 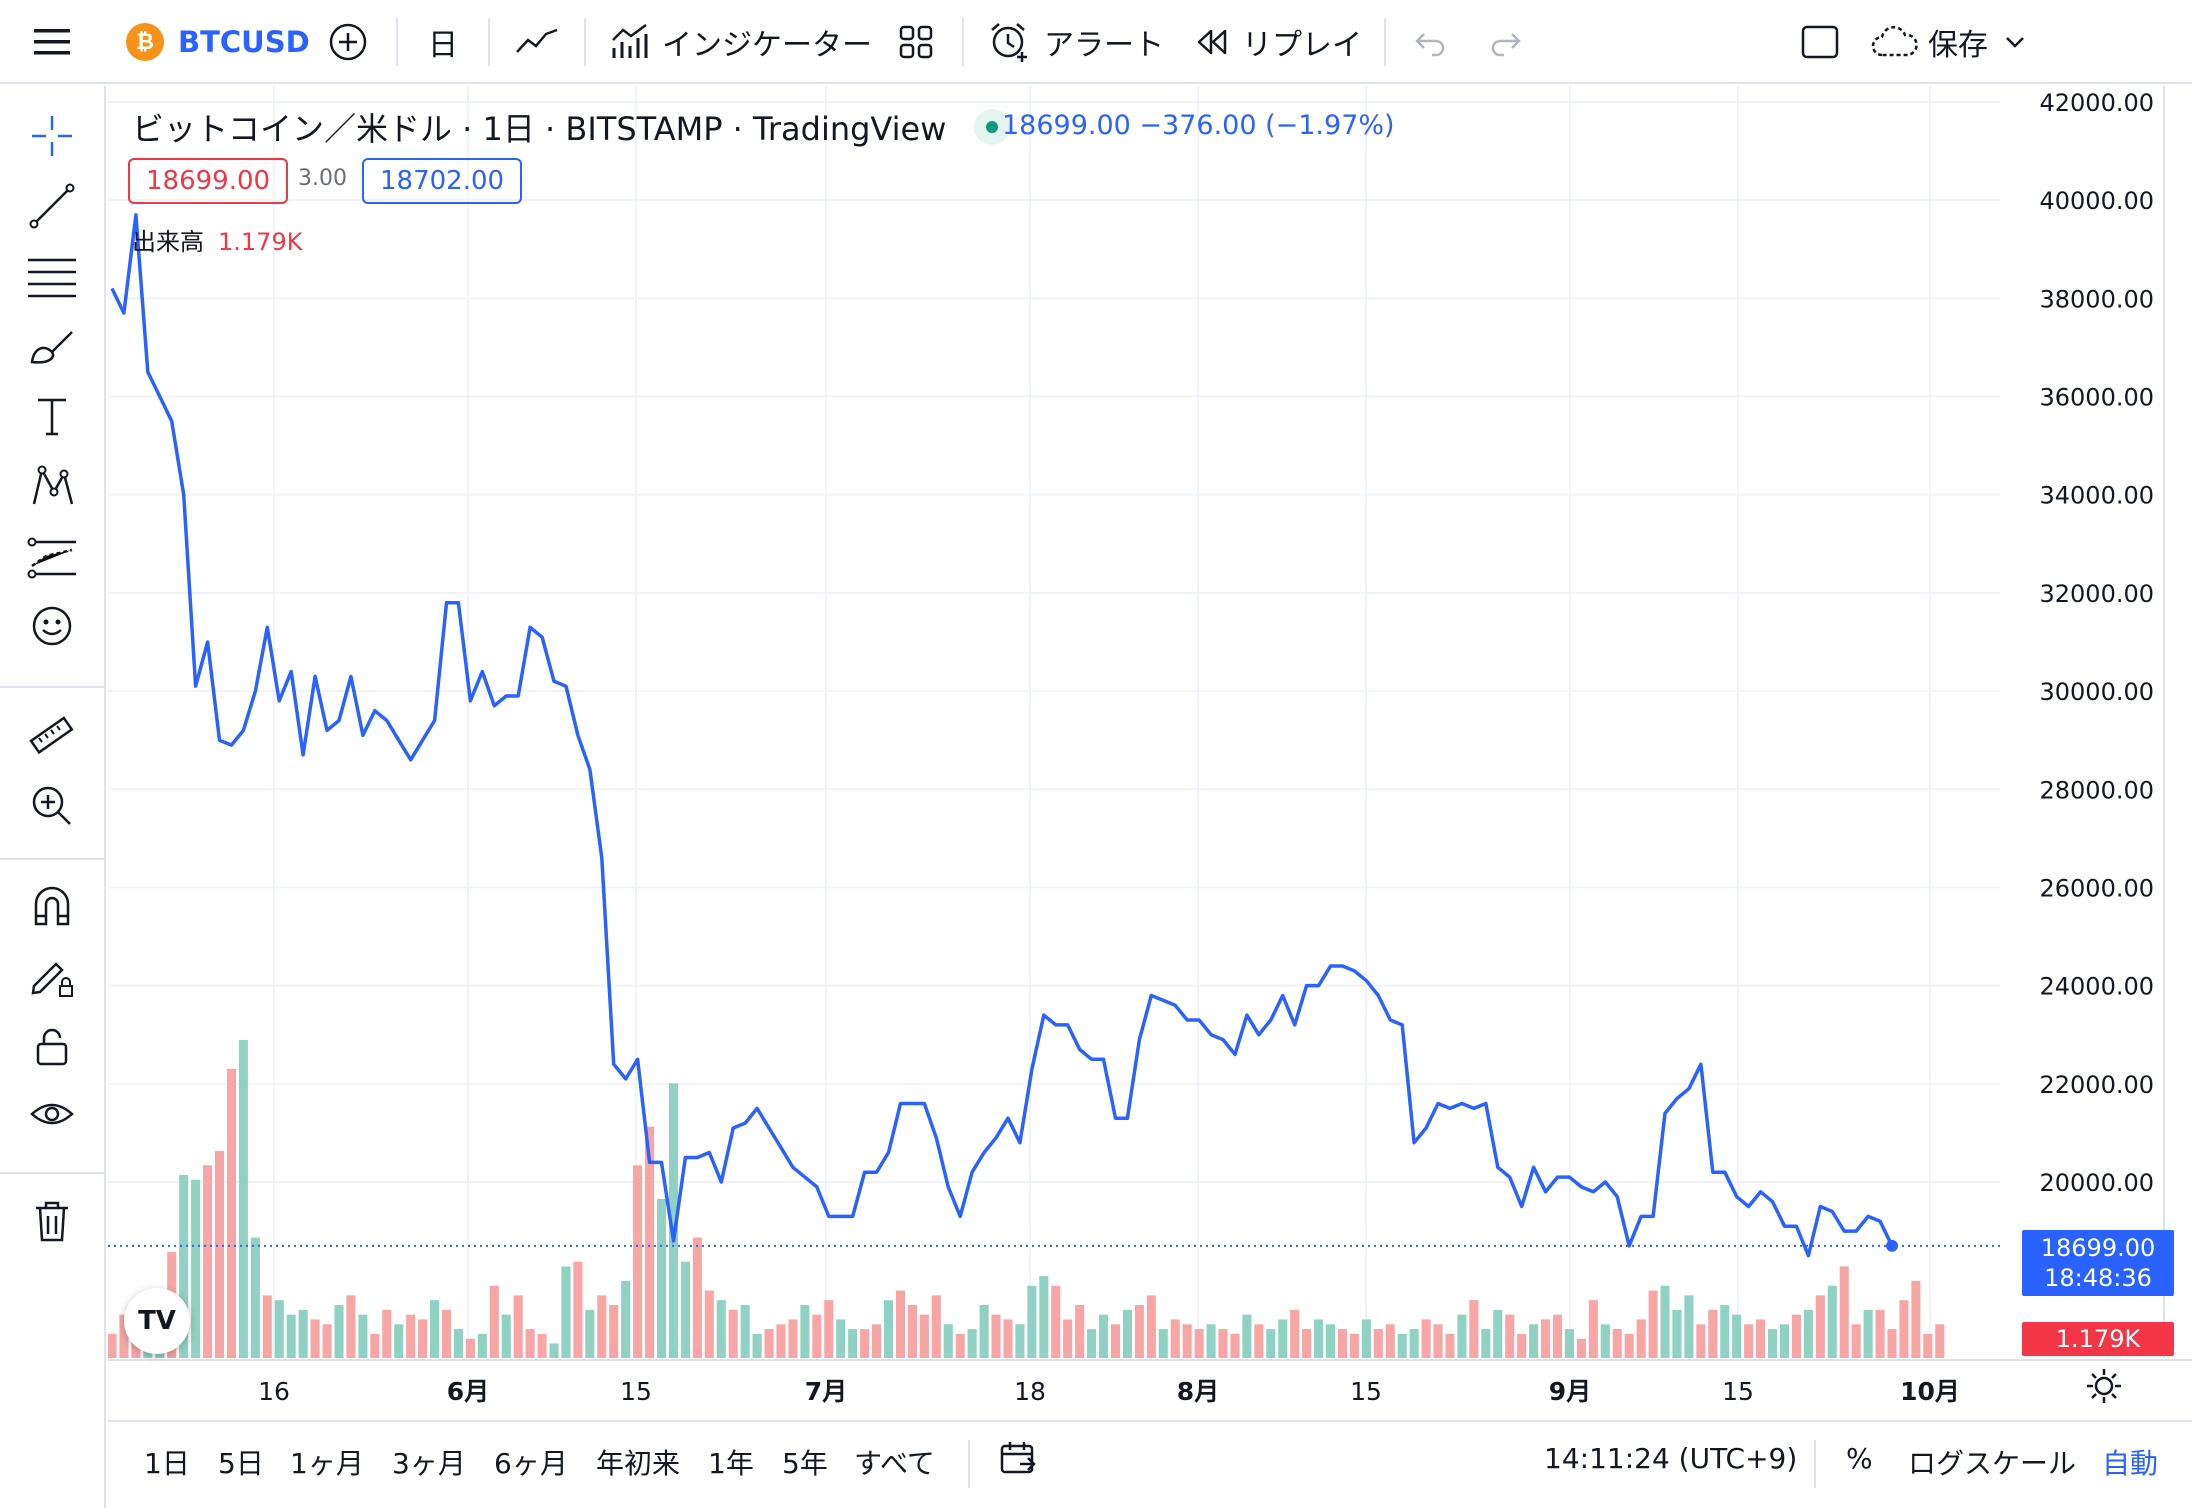 What do you see at coordinates (52, 556) in the screenshot?
I see `prediction-tool` at bounding box center [52, 556].